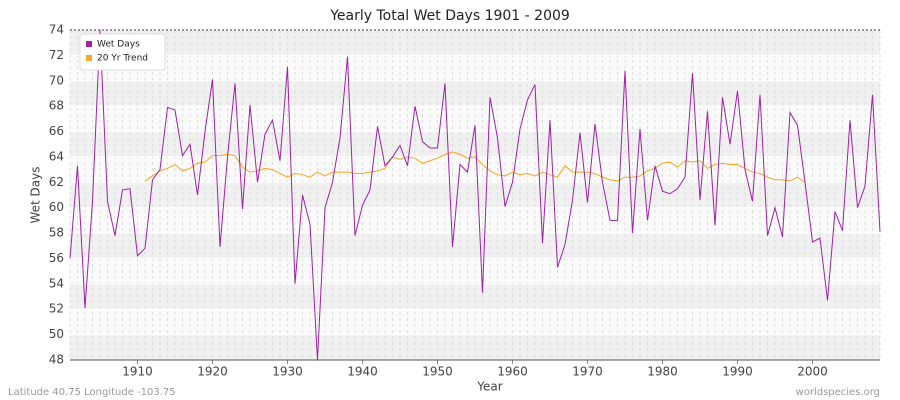 The width and height of the screenshot is (900, 400). I want to click on x-tick-label: 1970, so click(587, 372).